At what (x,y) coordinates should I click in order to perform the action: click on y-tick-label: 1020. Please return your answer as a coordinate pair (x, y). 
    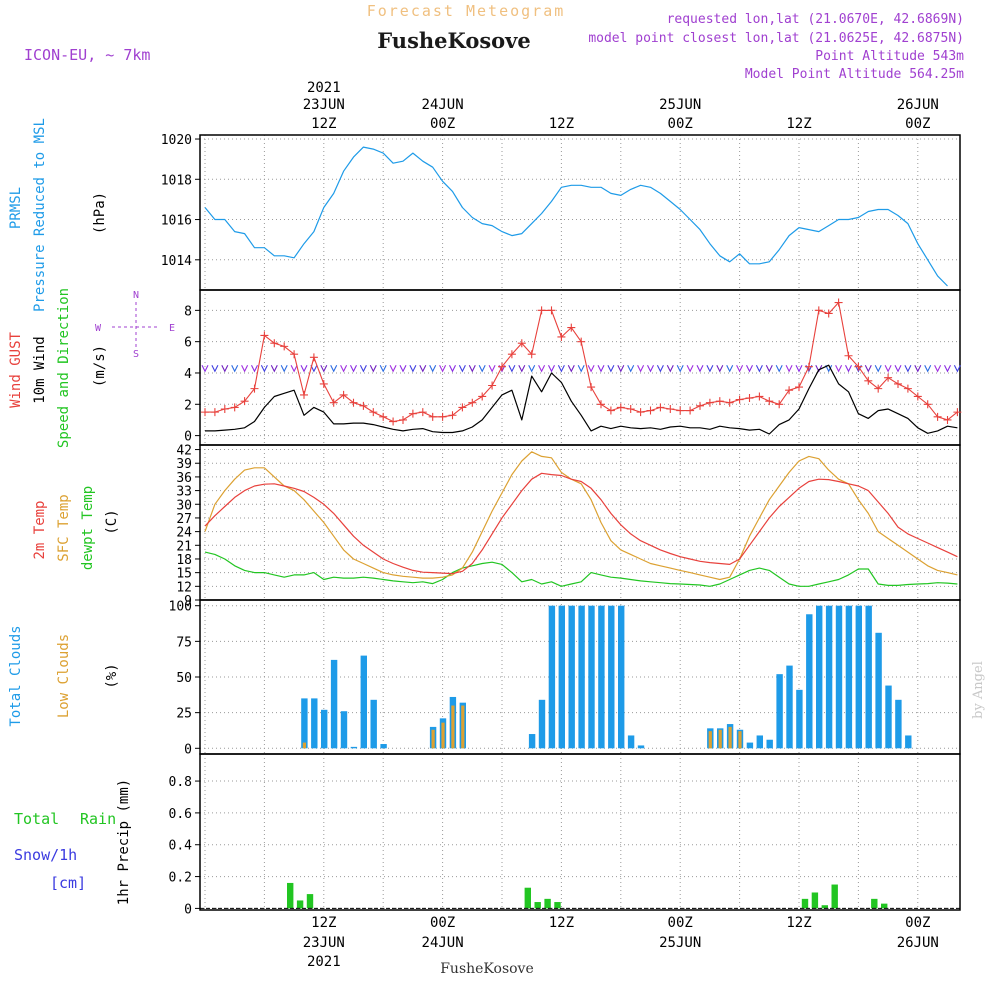
    Looking at the image, I should click on (176, 140).